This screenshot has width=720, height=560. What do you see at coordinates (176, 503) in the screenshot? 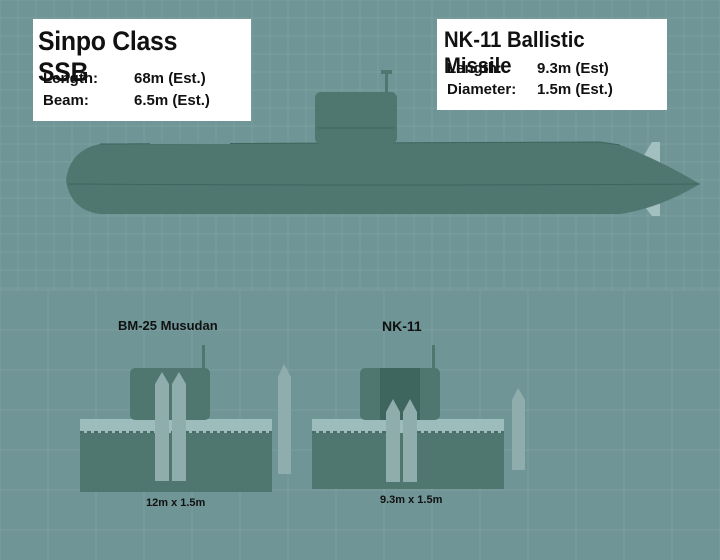
I see `bm25-dimension-label: 12m x 1.5m` at bounding box center [176, 503].